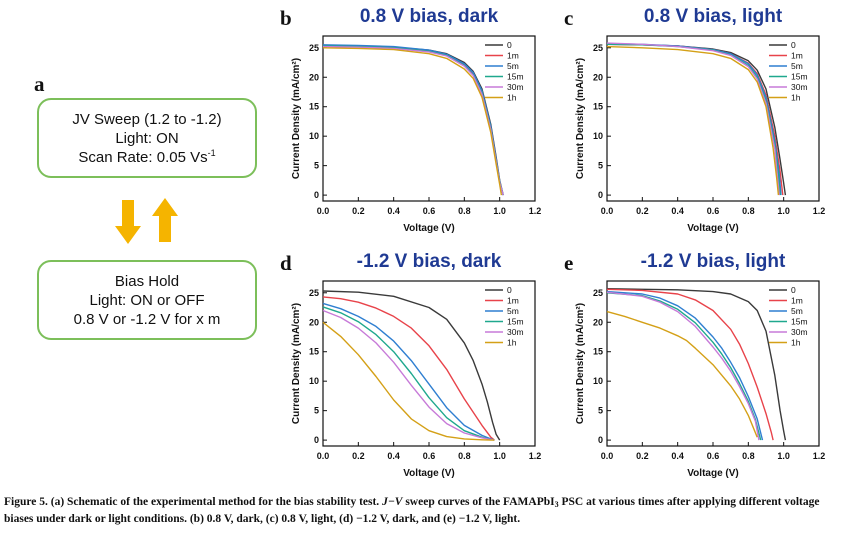  Describe the element at coordinates (392, 502) in the screenshot. I see `caption-jv: J−V` at that location.